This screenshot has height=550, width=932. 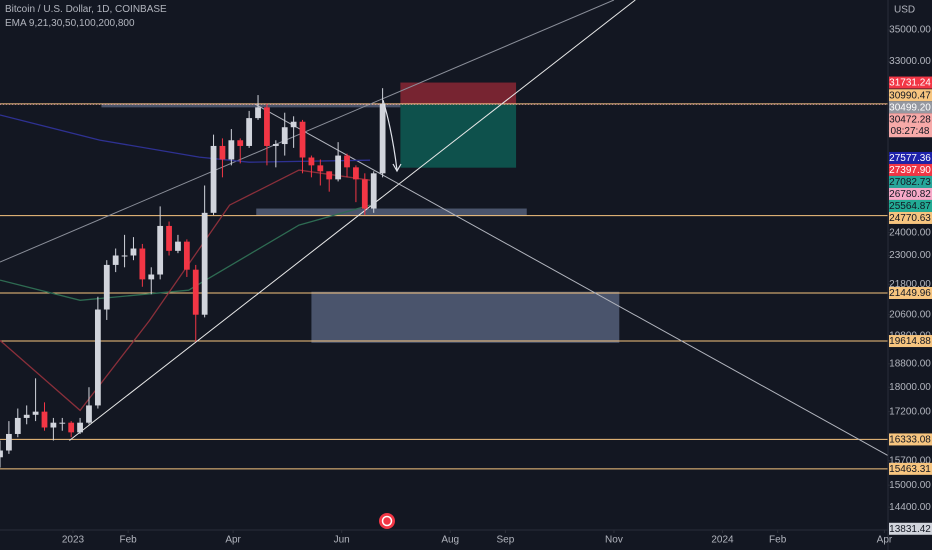 What do you see at coordinates (505, 540) in the screenshot?
I see `x-tick-label: Sep` at bounding box center [505, 540].